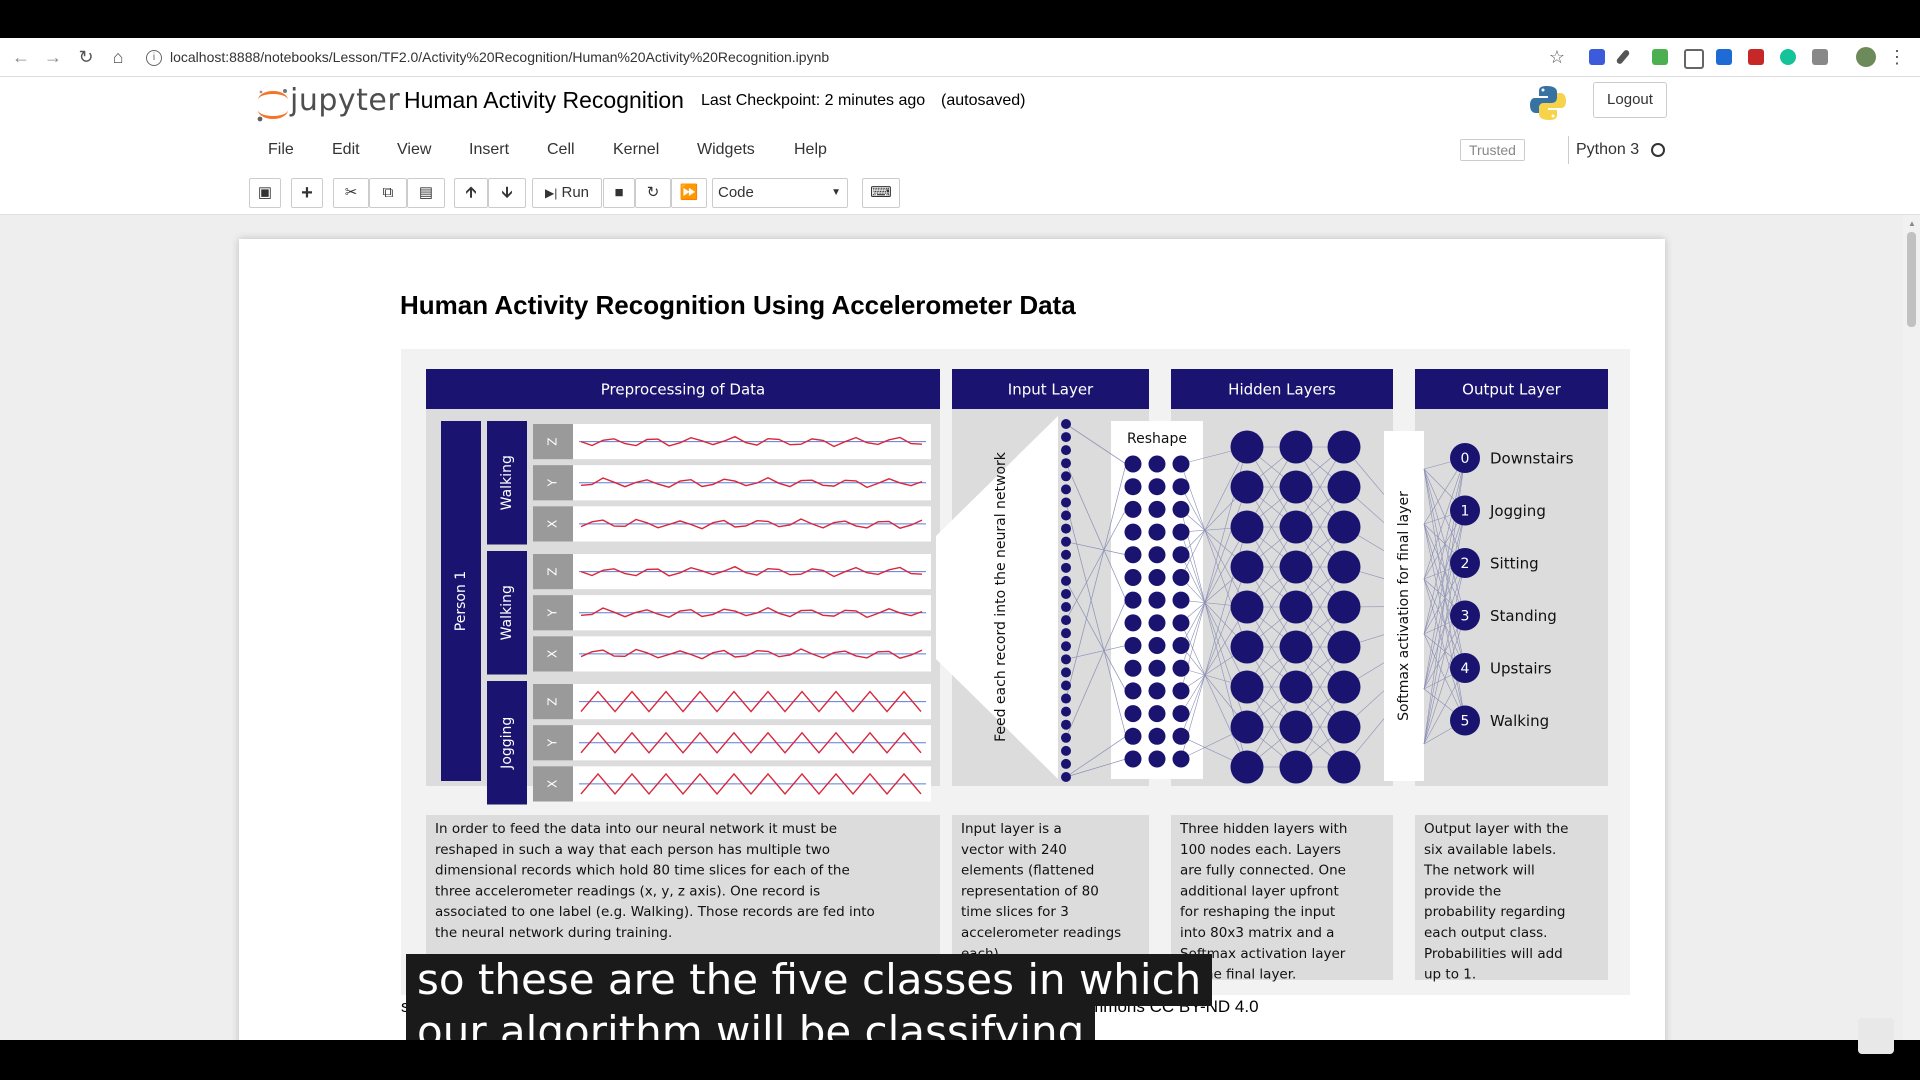 This screenshot has height=1080, width=1920. What do you see at coordinates (881, 193) in the screenshot?
I see `command-palette-button: ⌨` at bounding box center [881, 193].